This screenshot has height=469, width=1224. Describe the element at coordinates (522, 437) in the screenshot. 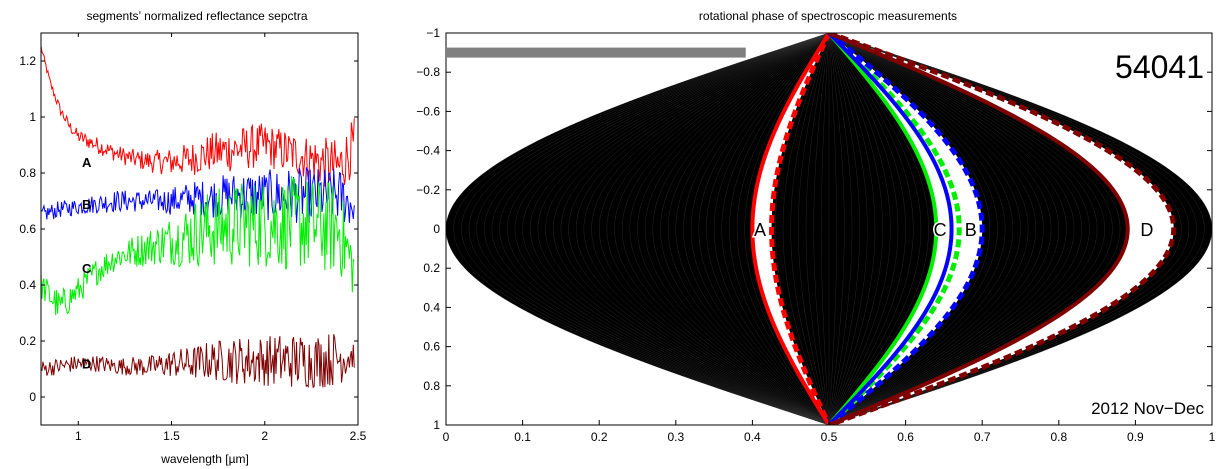

I see `x-tick-label: 0.1` at that location.